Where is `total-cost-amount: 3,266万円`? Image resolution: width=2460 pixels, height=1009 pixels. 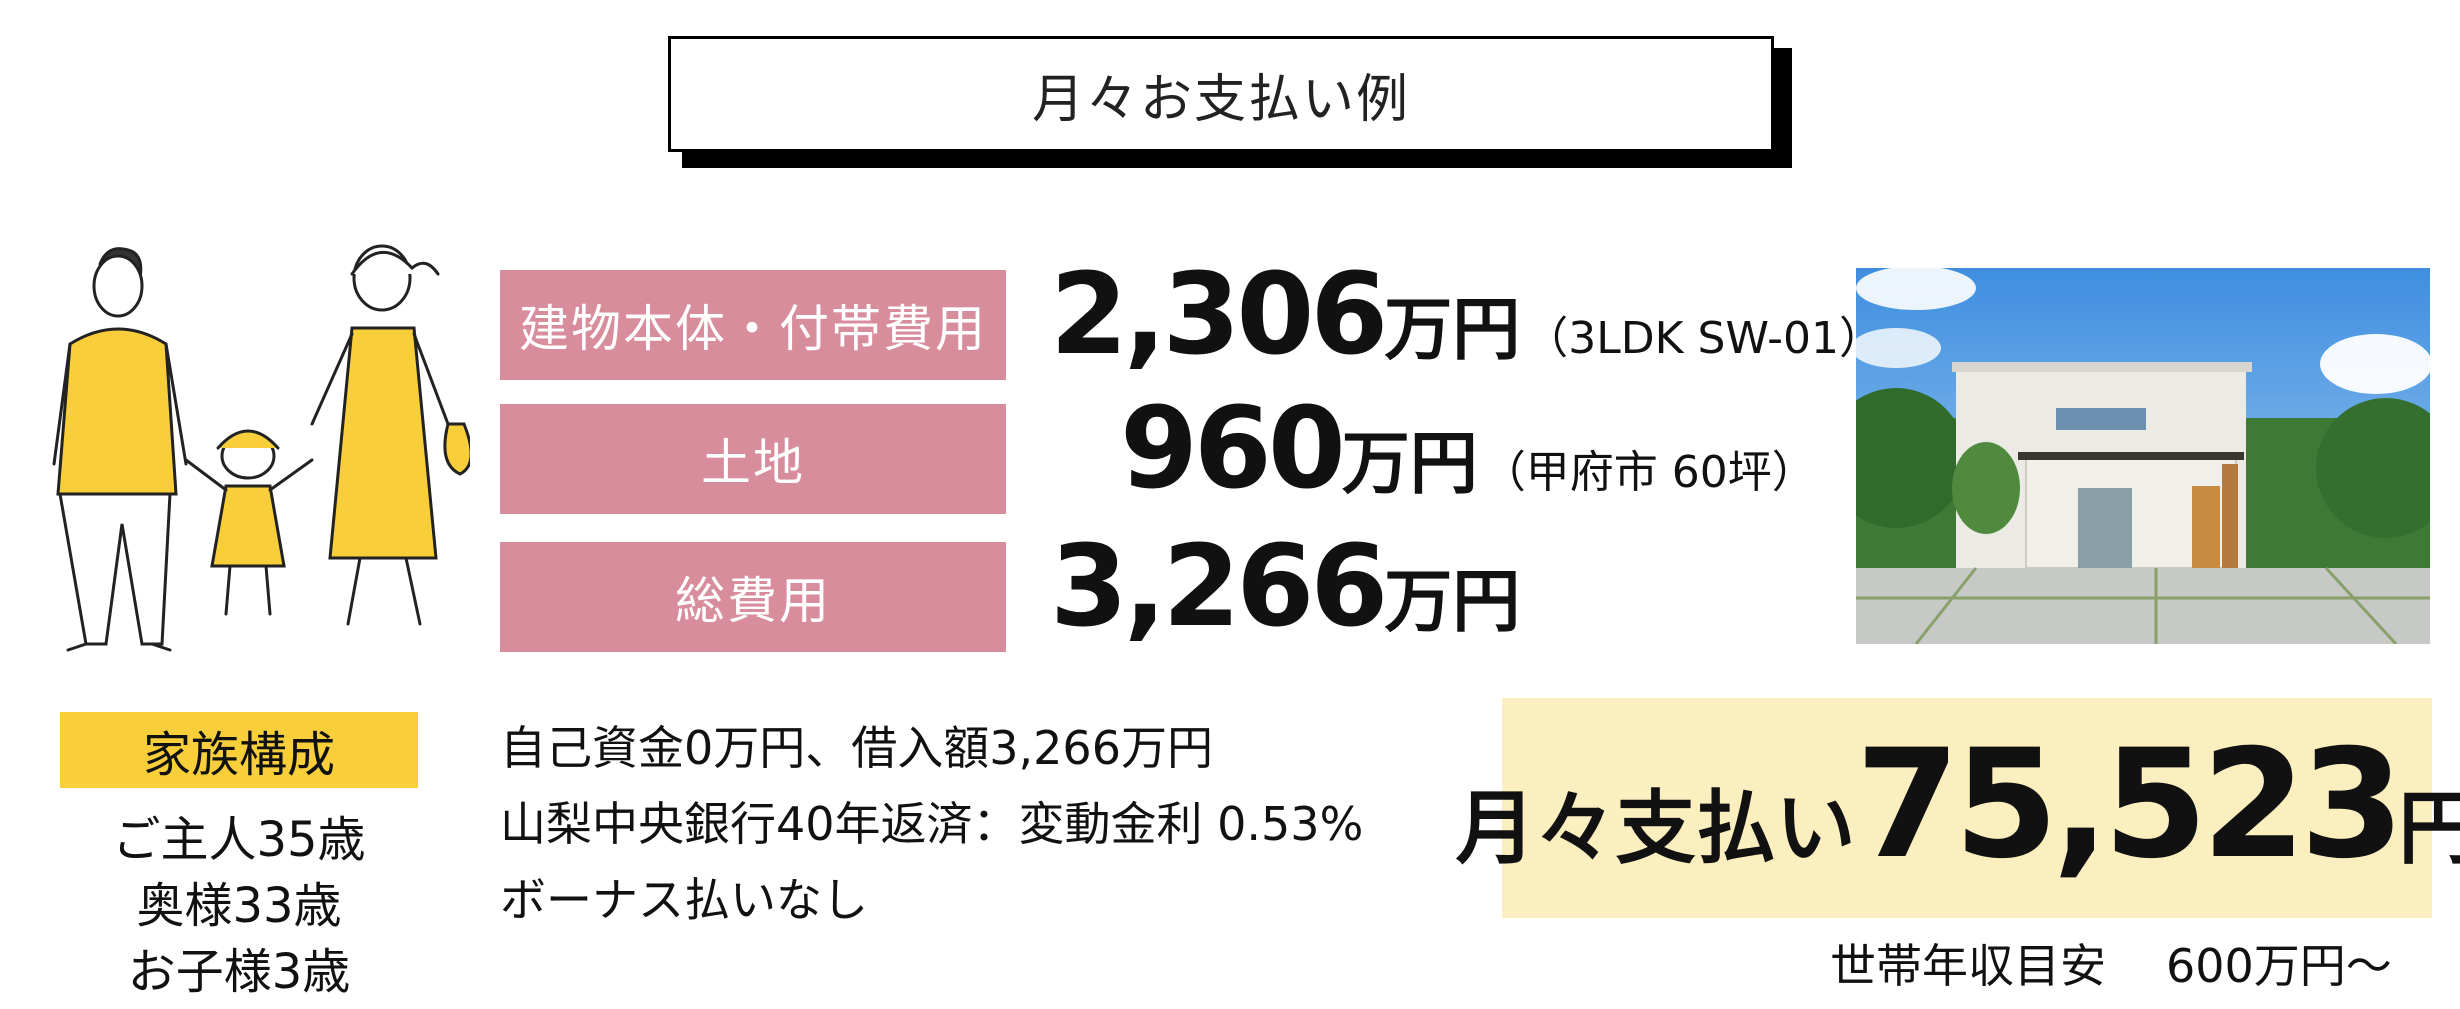
total-cost-amount: 3,266万円 is located at coordinates (1285, 587).